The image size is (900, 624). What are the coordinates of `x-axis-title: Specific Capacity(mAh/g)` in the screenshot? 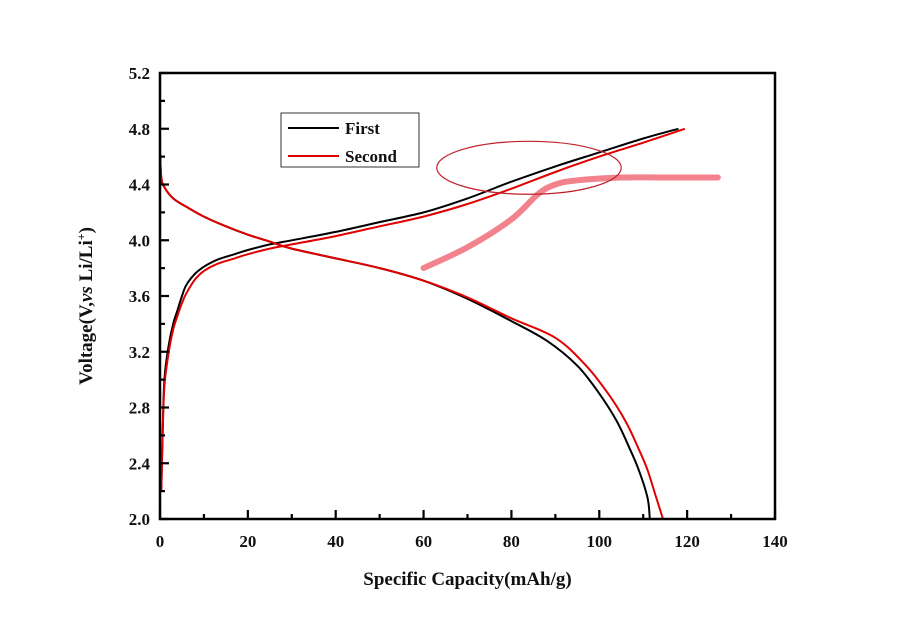 It's located at (467, 579).